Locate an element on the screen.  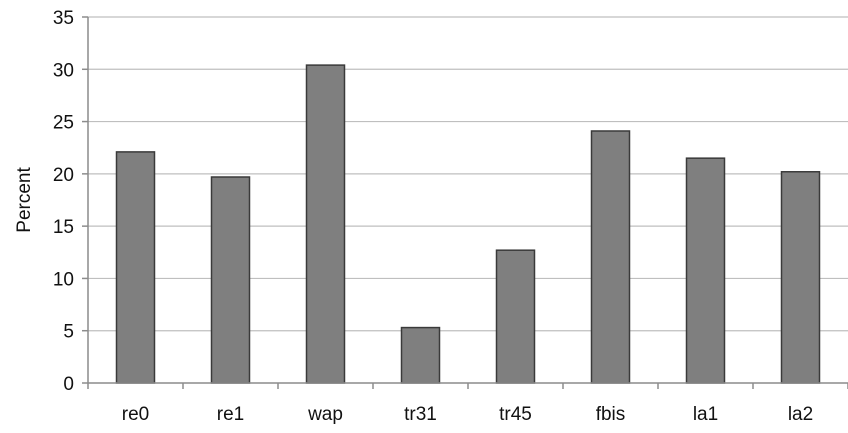
y-tick-label: 5 is located at coordinates (68, 332).